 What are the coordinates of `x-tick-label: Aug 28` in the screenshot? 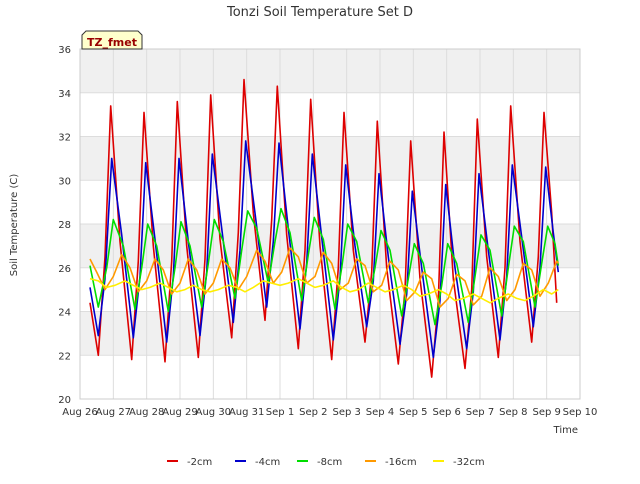 It's located at (146, 412).